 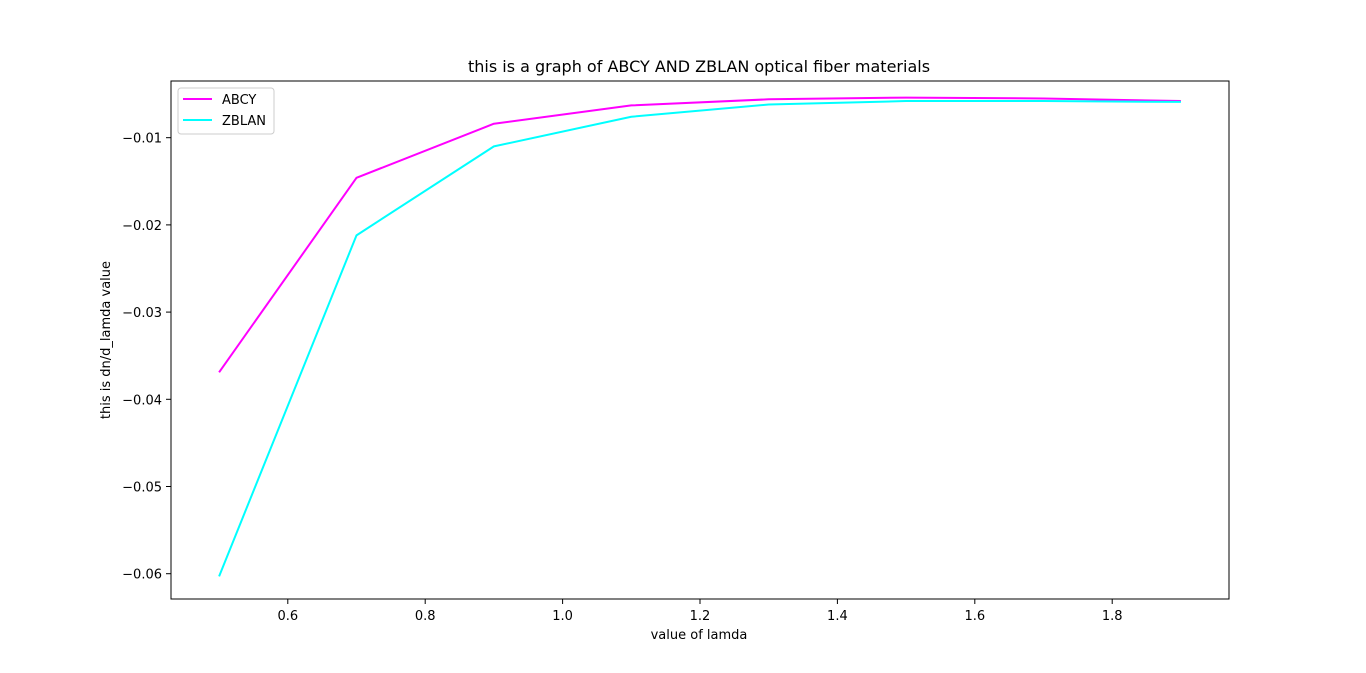 What do you see at coordinates (425, 616) in the screenshot?
I see `x-tick-label: 0.8` at bounding box center [425, 616].